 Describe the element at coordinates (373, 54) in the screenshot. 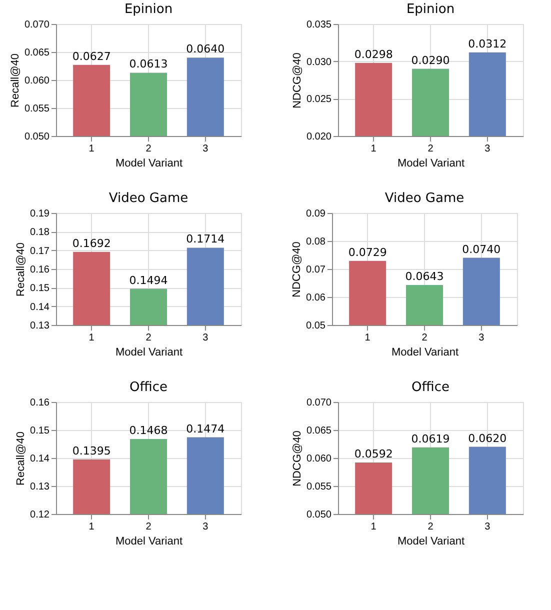

I see `data-label: 0.0298` at that location.